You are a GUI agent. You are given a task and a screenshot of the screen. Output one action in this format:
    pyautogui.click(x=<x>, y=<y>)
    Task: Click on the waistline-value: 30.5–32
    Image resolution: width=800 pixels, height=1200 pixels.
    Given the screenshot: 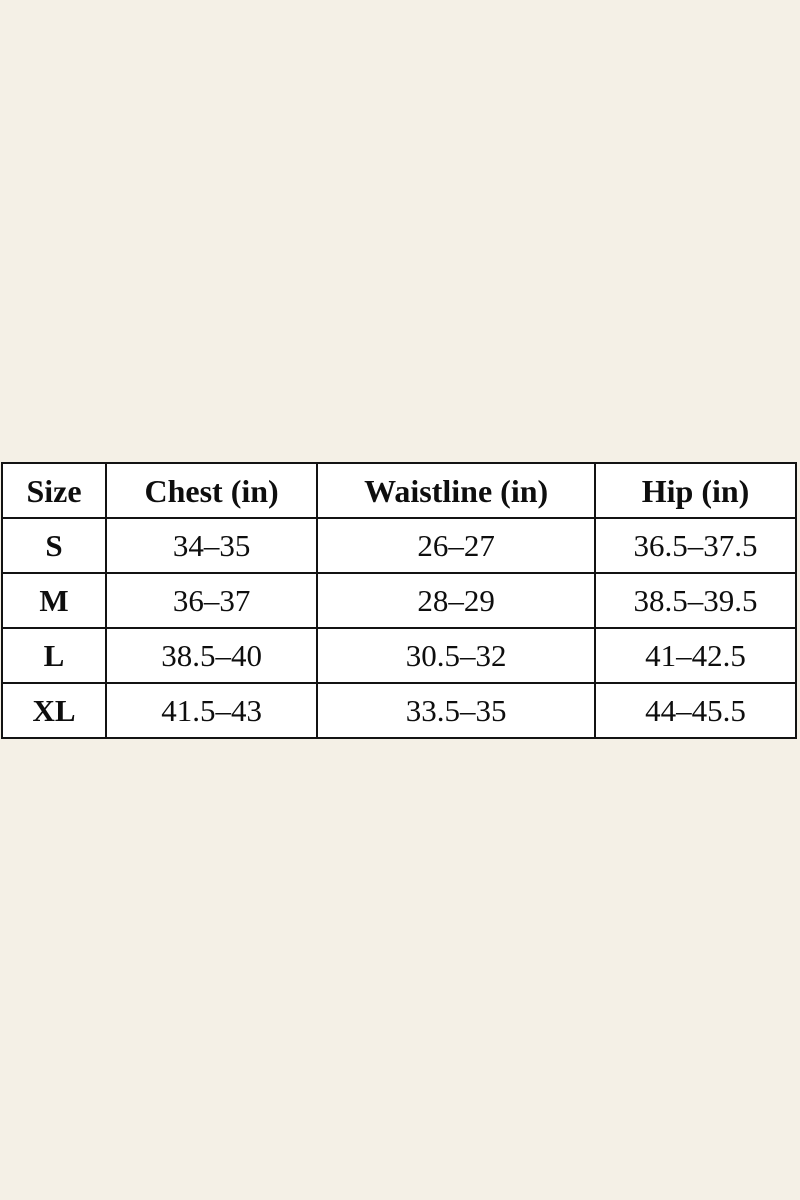 What is the action you would take?
    pyautogui.click(x=456, y=655)
    